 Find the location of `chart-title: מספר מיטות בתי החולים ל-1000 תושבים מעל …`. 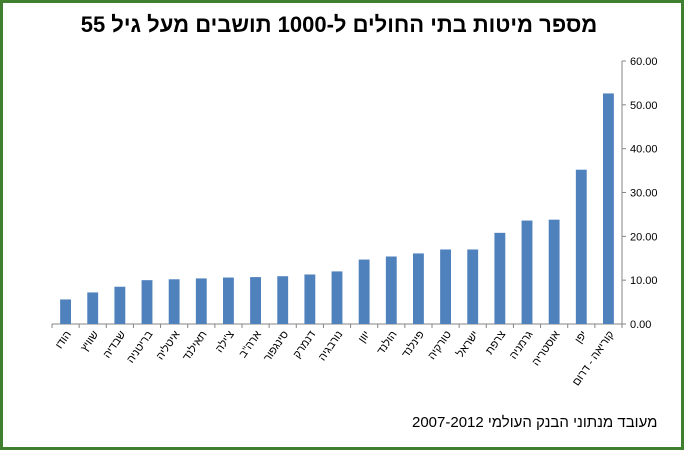

chart-title: מספר מיטות בתי החולים ל-1000 תושבים מעל … is located at coordinates (339, 24).